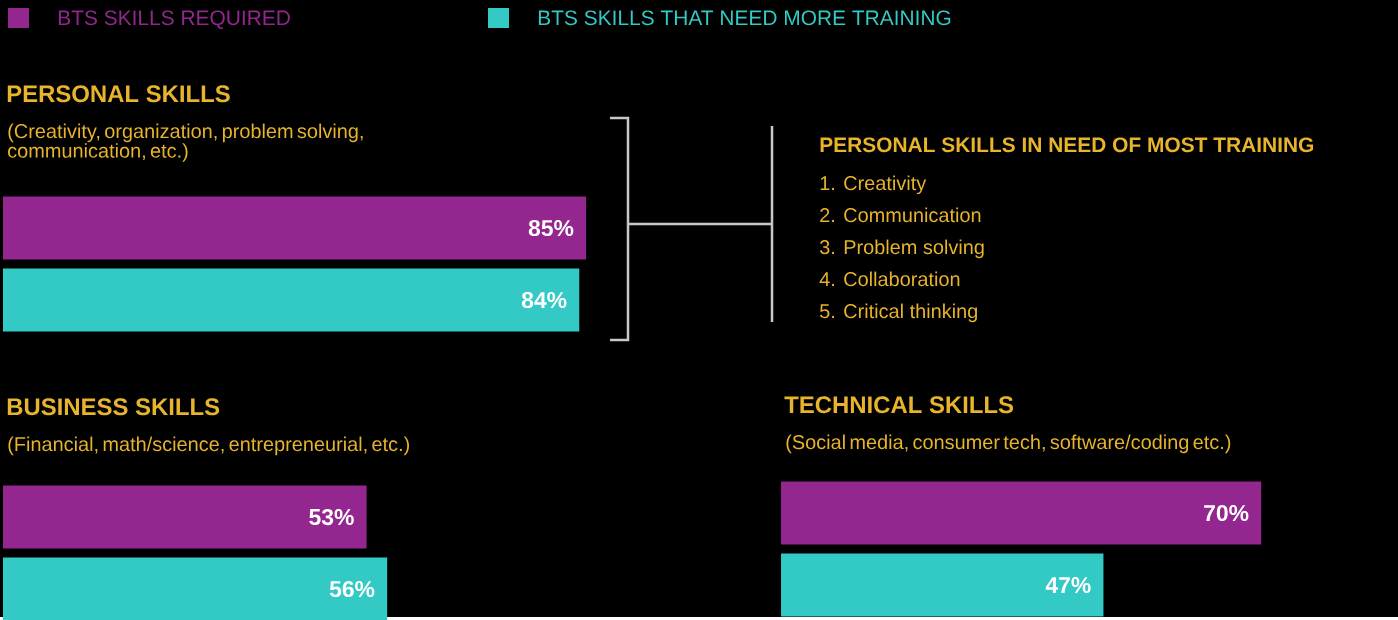  I want to click on legend-label: BTS SKILLS THAT NEED MORE TRAINING, so click(744, 17).